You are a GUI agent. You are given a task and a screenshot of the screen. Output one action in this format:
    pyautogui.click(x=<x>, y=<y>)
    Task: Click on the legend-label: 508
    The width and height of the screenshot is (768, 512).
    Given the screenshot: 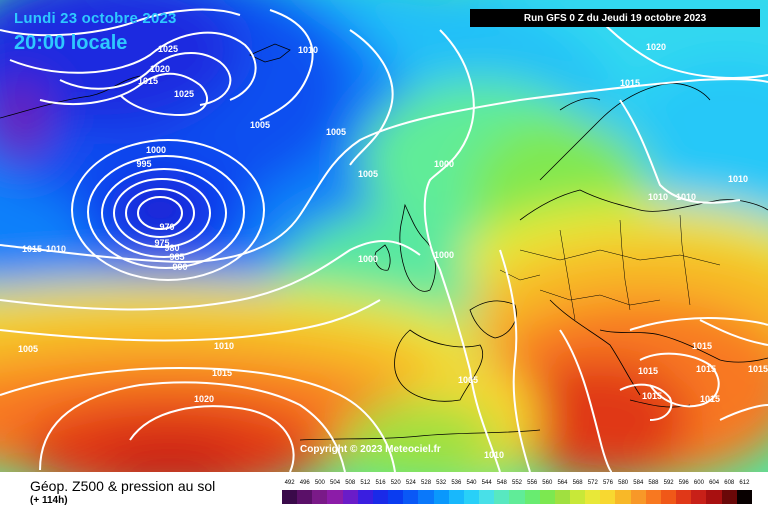 What is the action you would take?
    pyautogui.click(x=350, y=483)
    